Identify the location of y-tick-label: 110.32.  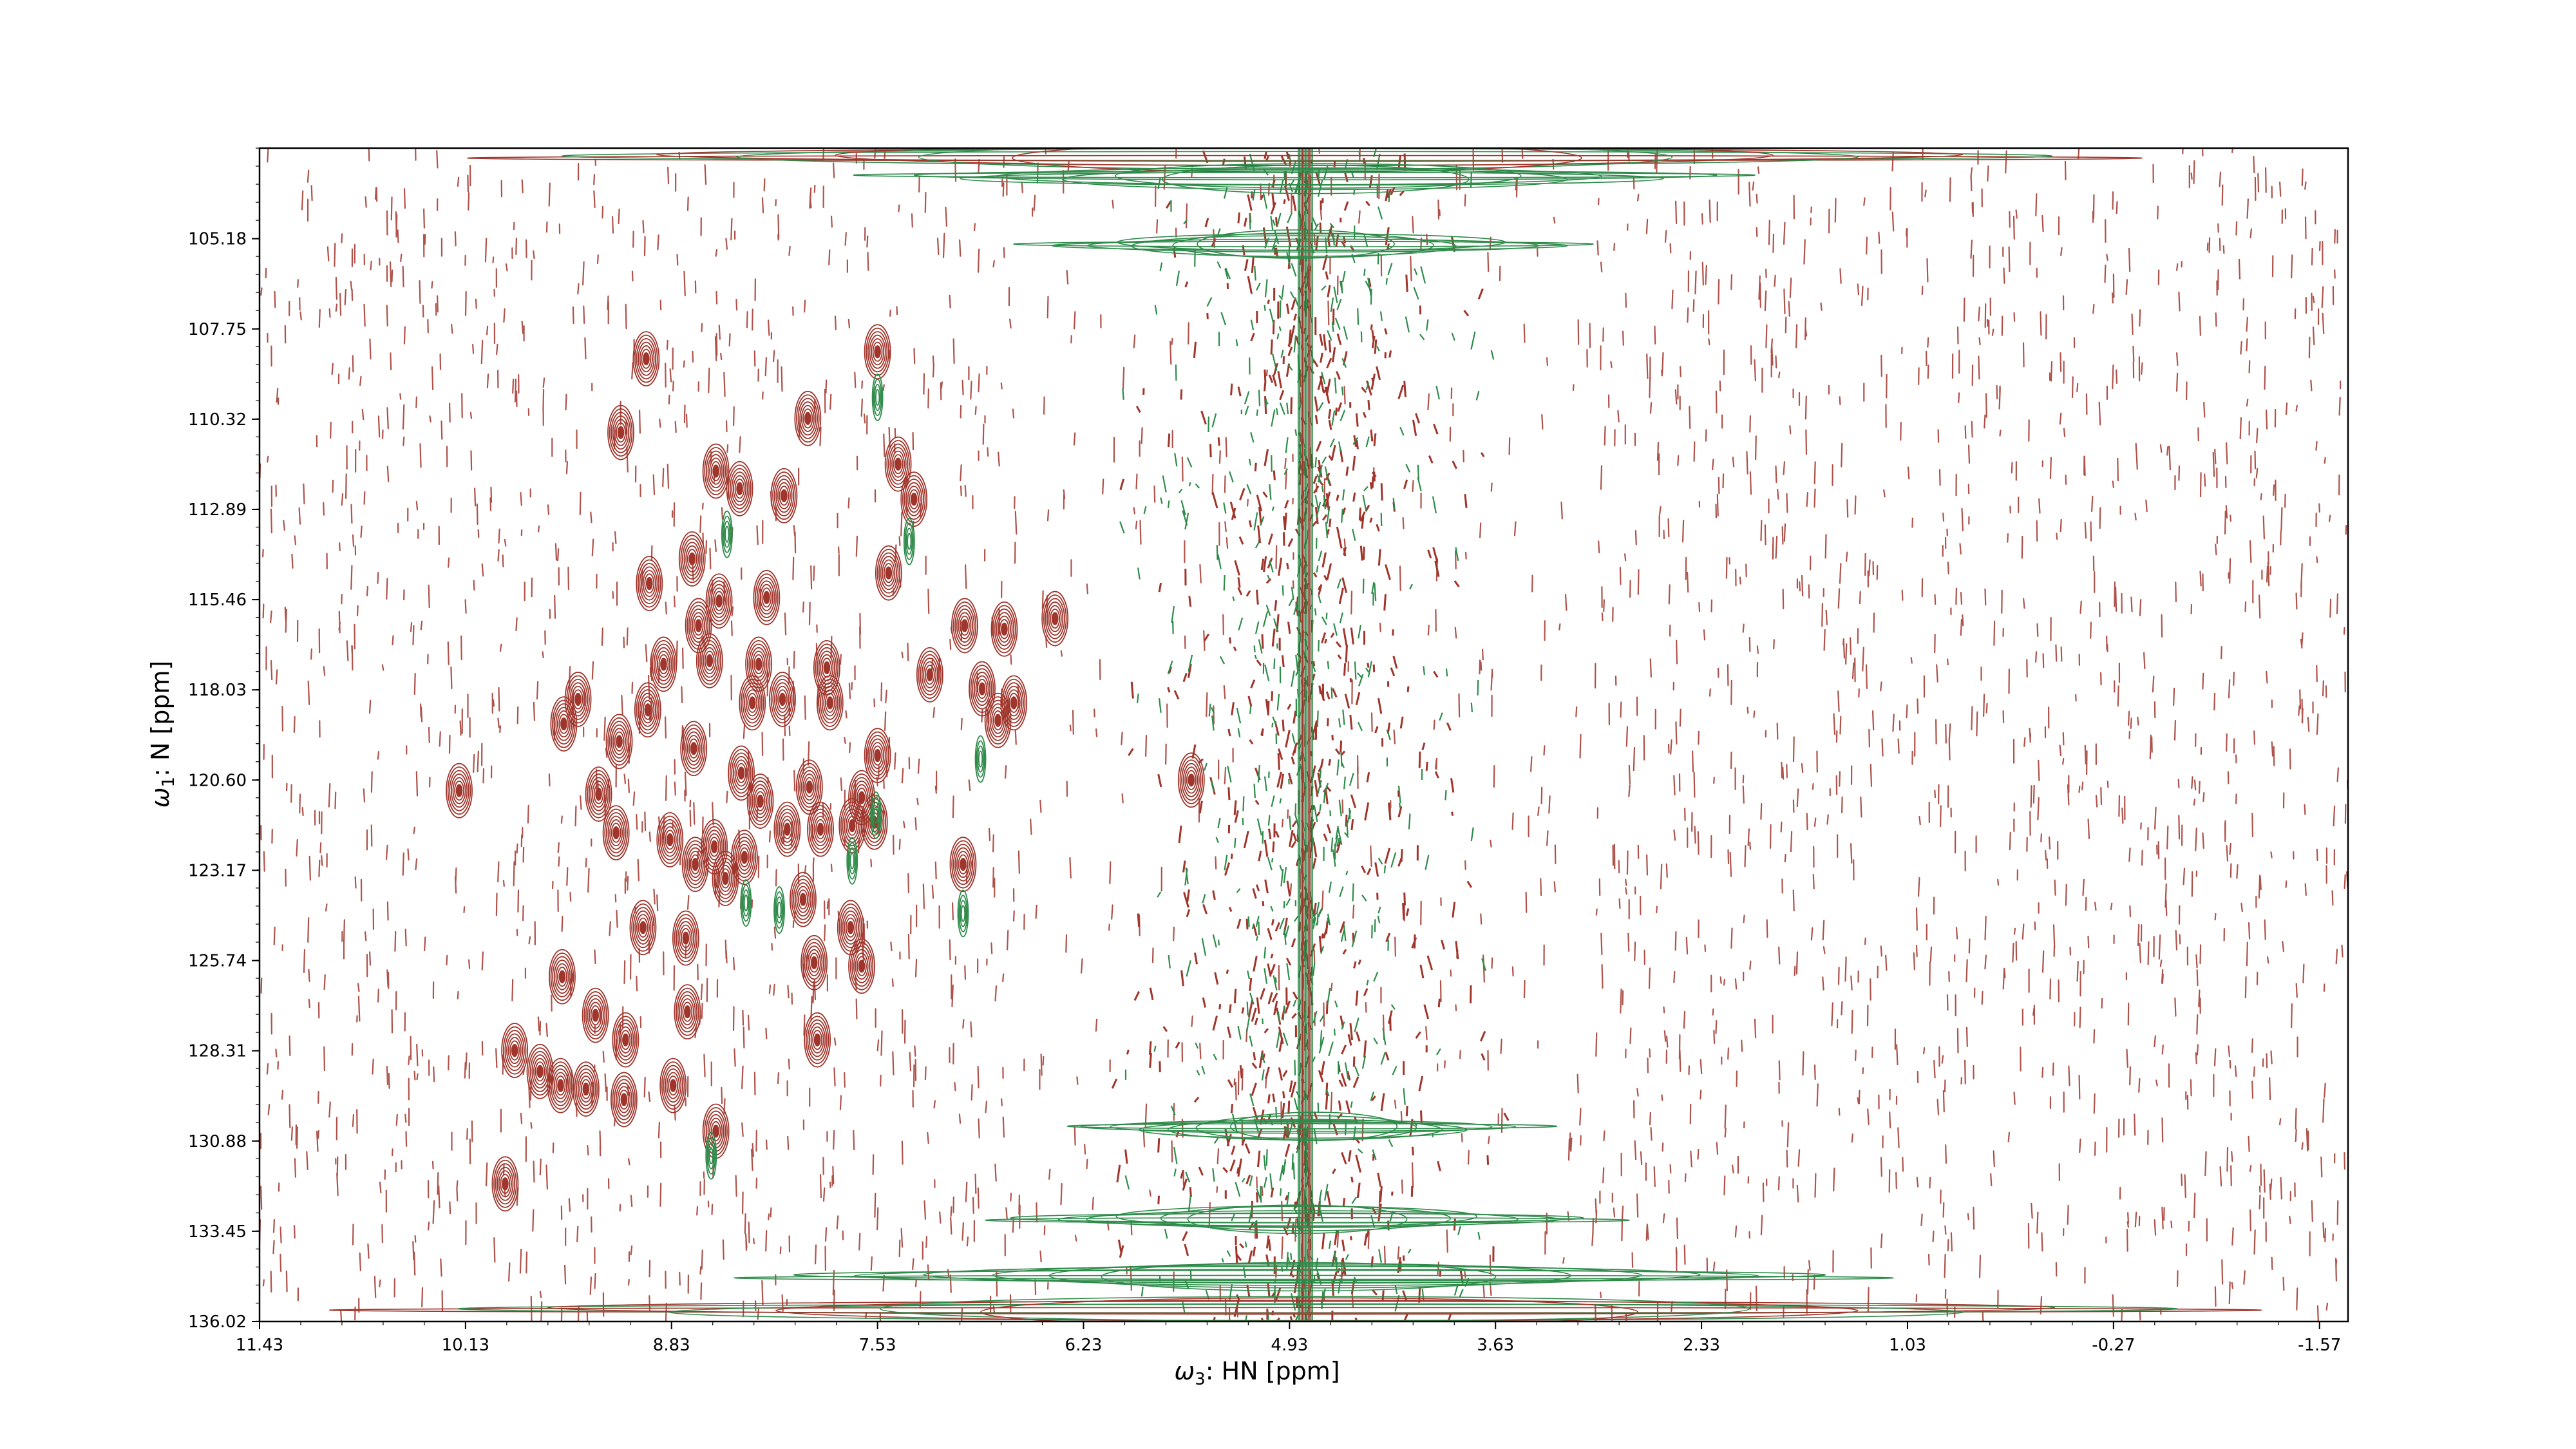
(217, 420).